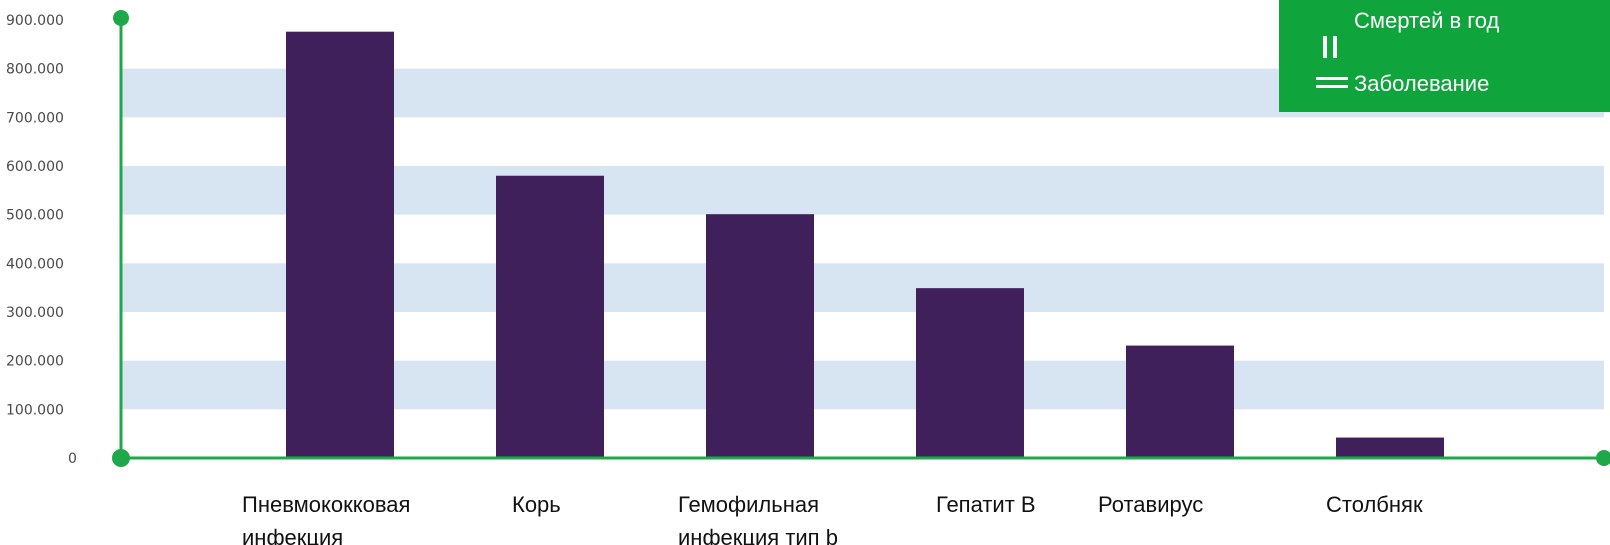  Describe the element at coordinates (121, 458) in the screenshot. I see `axis-origin-dot` at that location.